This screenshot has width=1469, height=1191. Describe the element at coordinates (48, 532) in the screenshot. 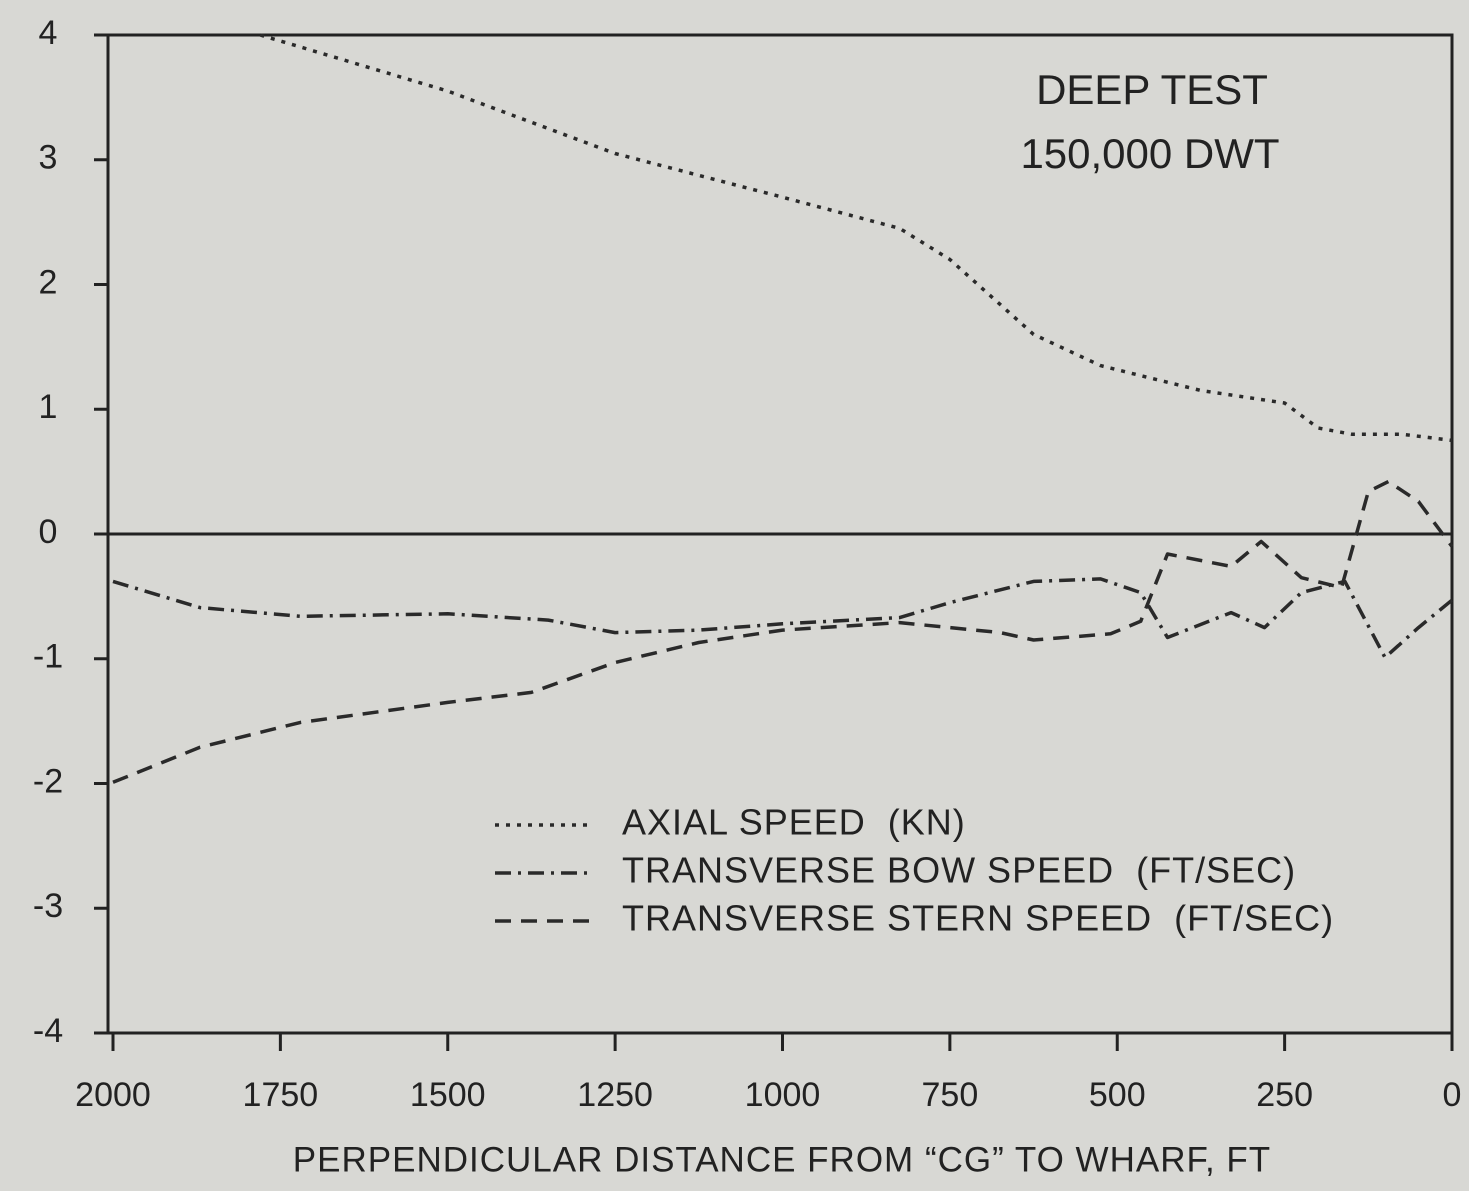

I see `y-tick-label: 0` at that location.